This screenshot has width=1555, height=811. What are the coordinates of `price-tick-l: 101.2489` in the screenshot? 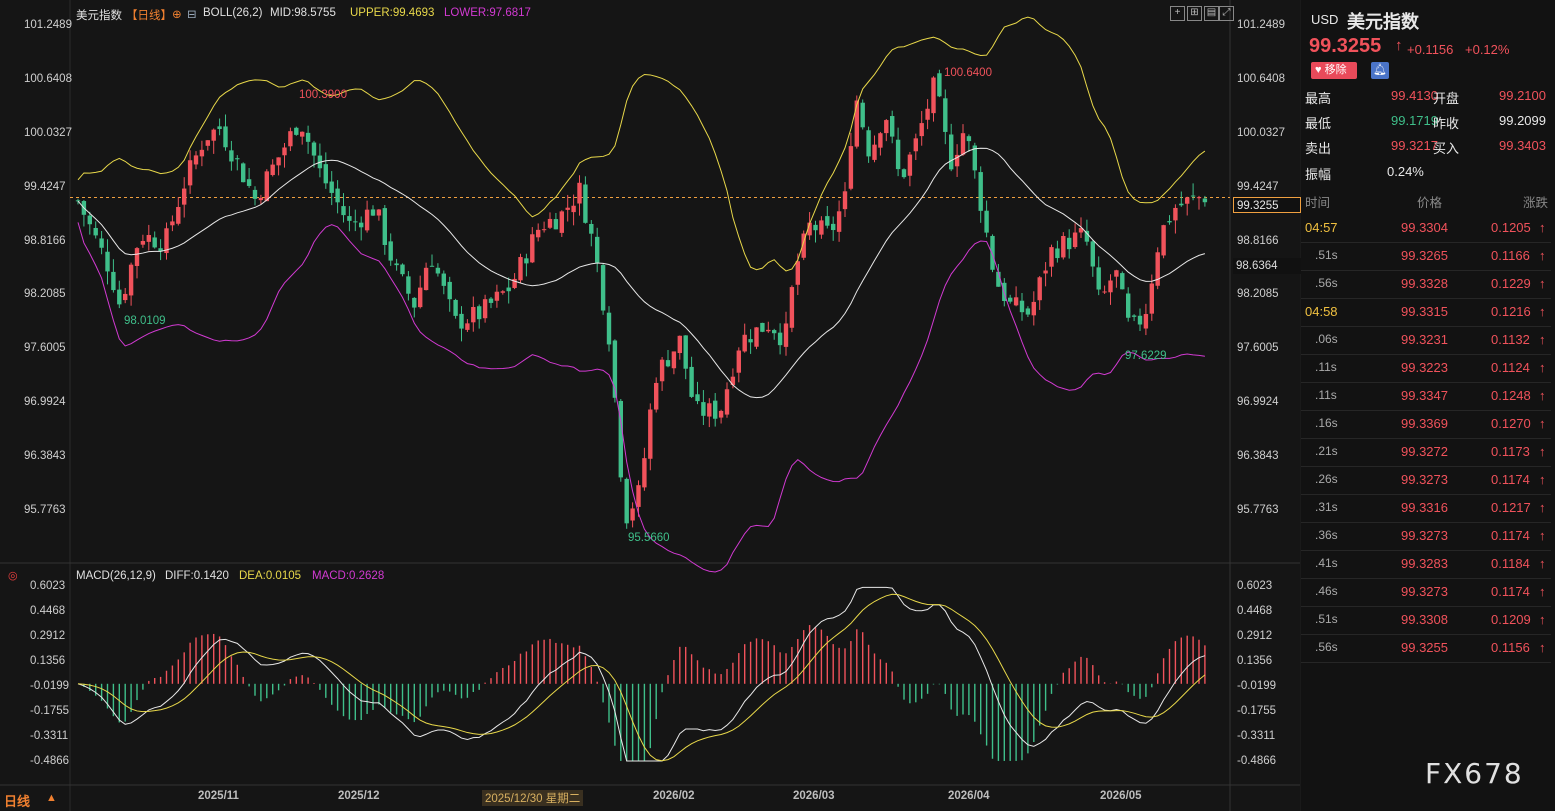 It's located at (48, 25).